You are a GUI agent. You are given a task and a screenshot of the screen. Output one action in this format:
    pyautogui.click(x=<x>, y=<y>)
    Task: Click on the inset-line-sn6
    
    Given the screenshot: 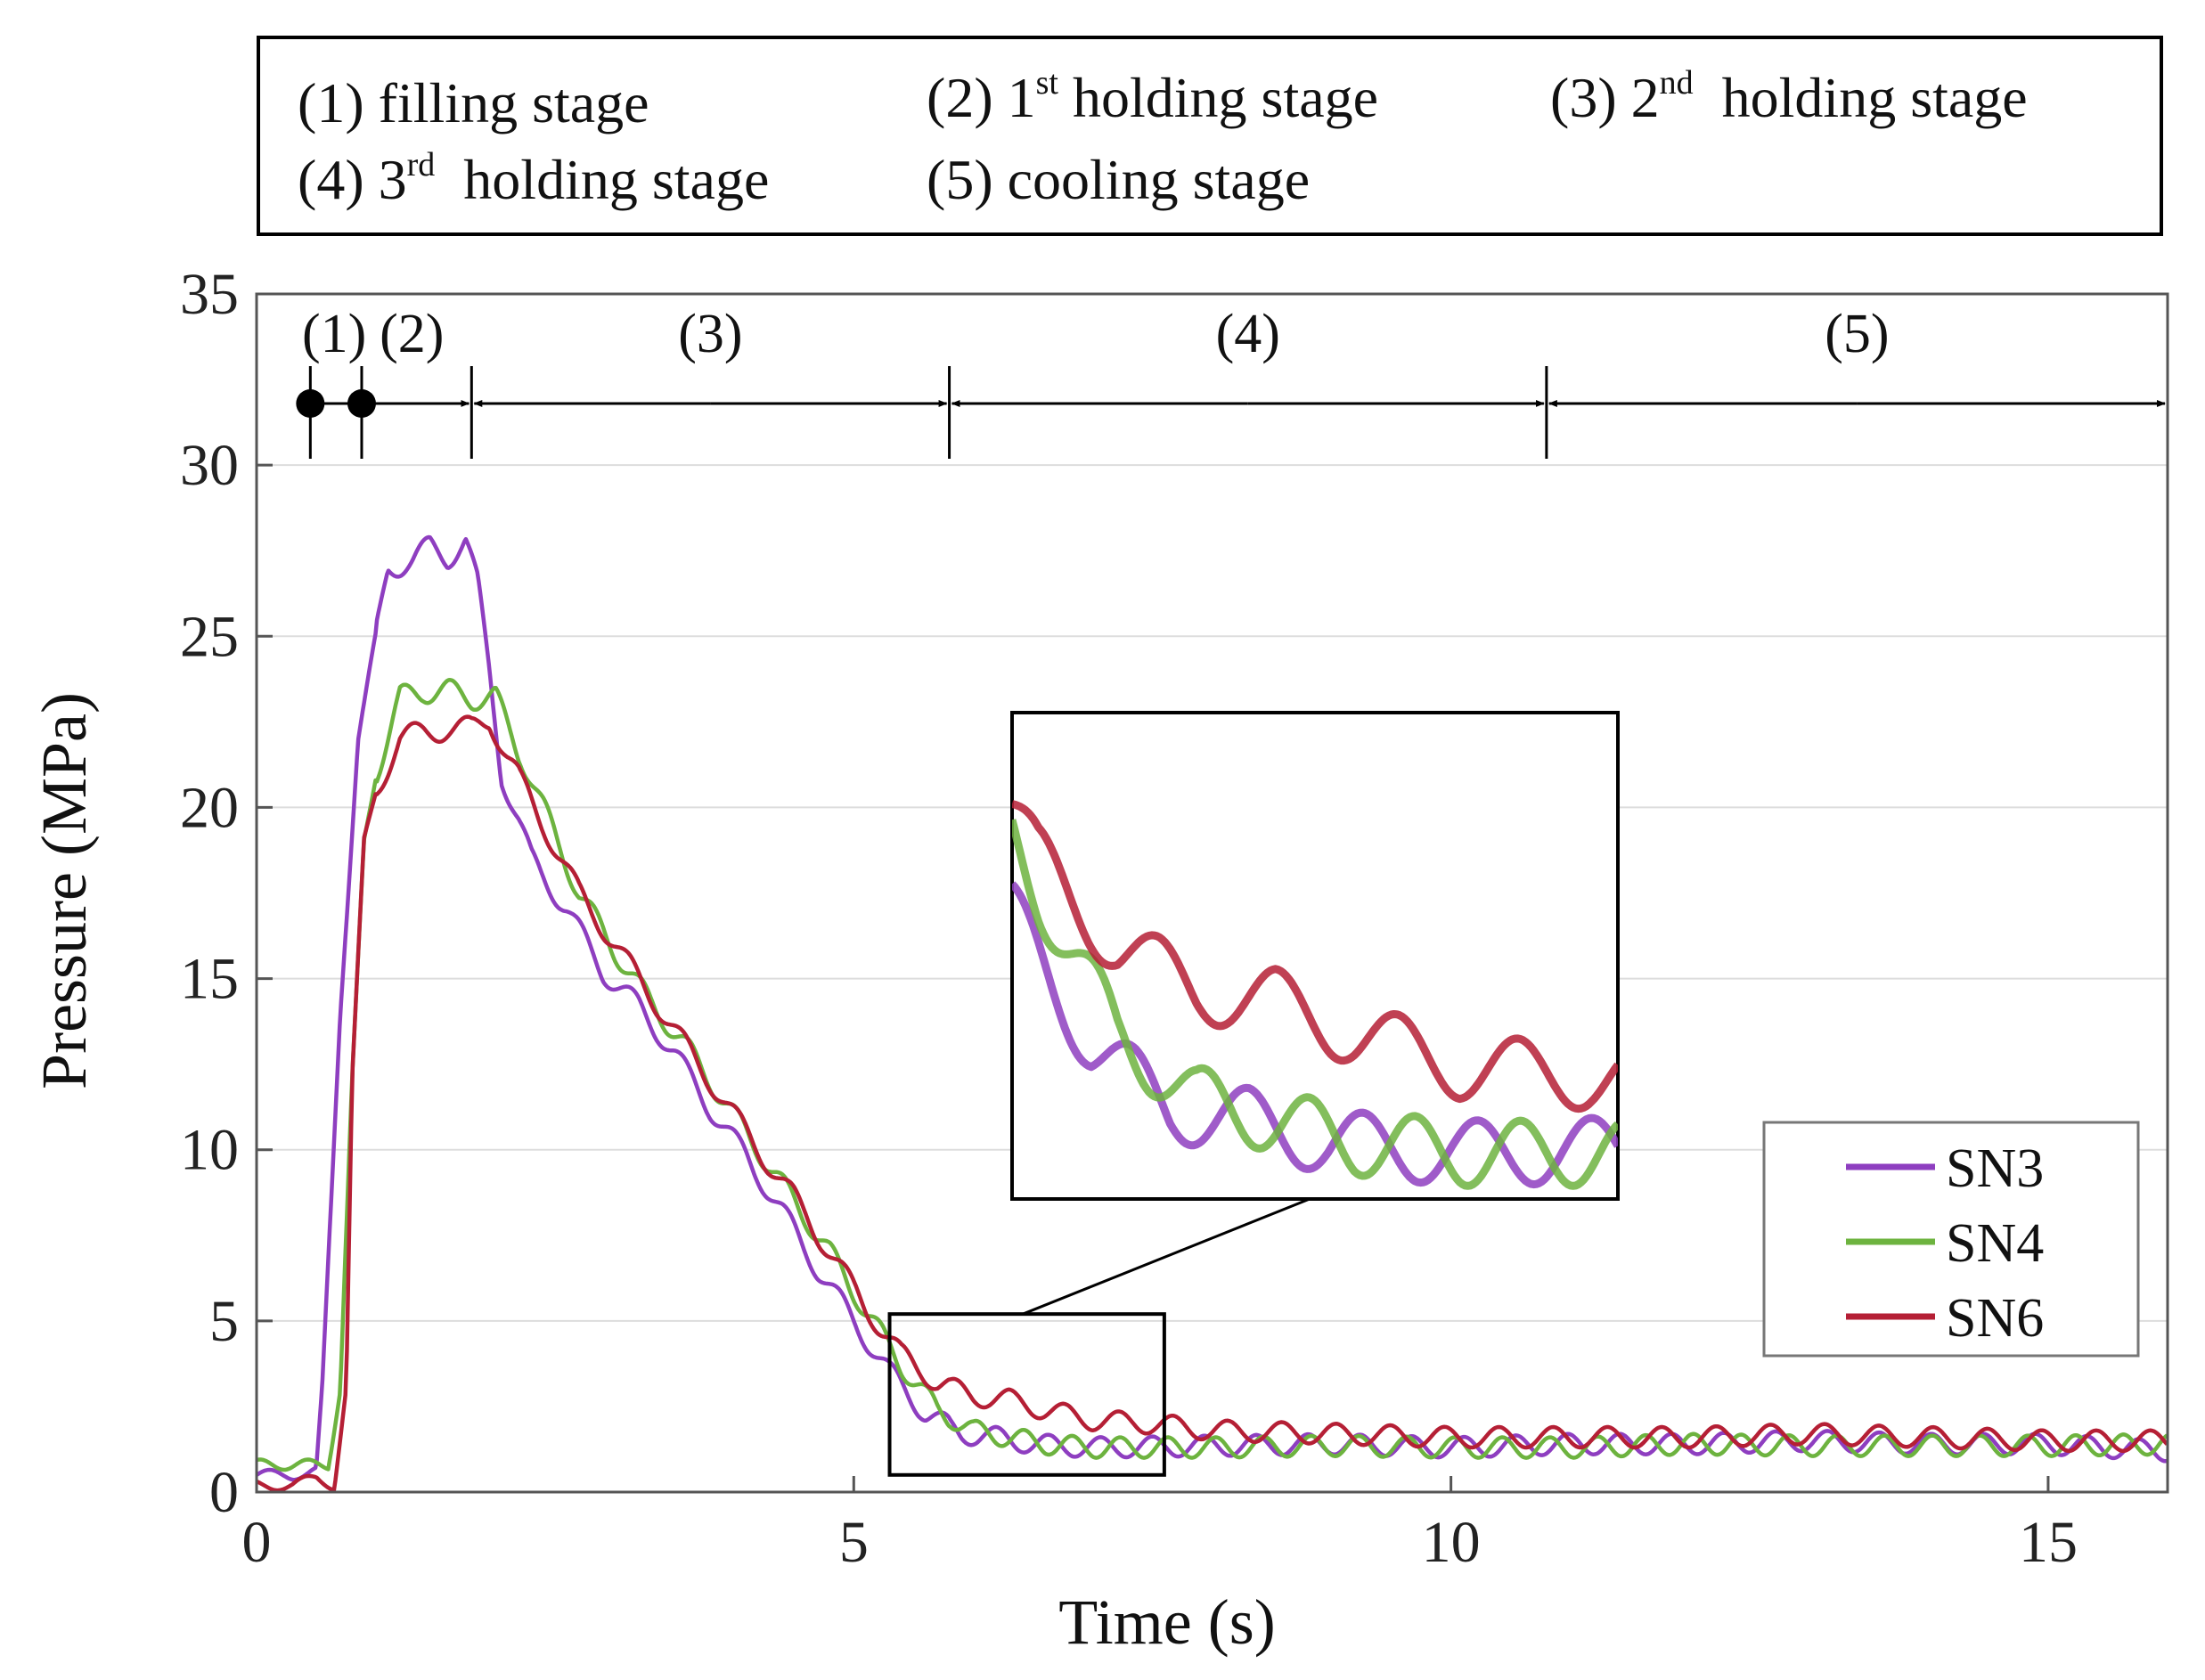 What is the action you would take?
    pyautogui.click(x=1315, y=956)
    